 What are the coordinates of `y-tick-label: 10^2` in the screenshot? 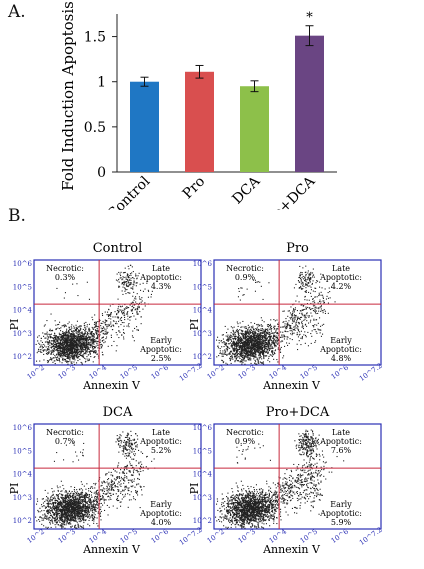 It's located at (202, 357).